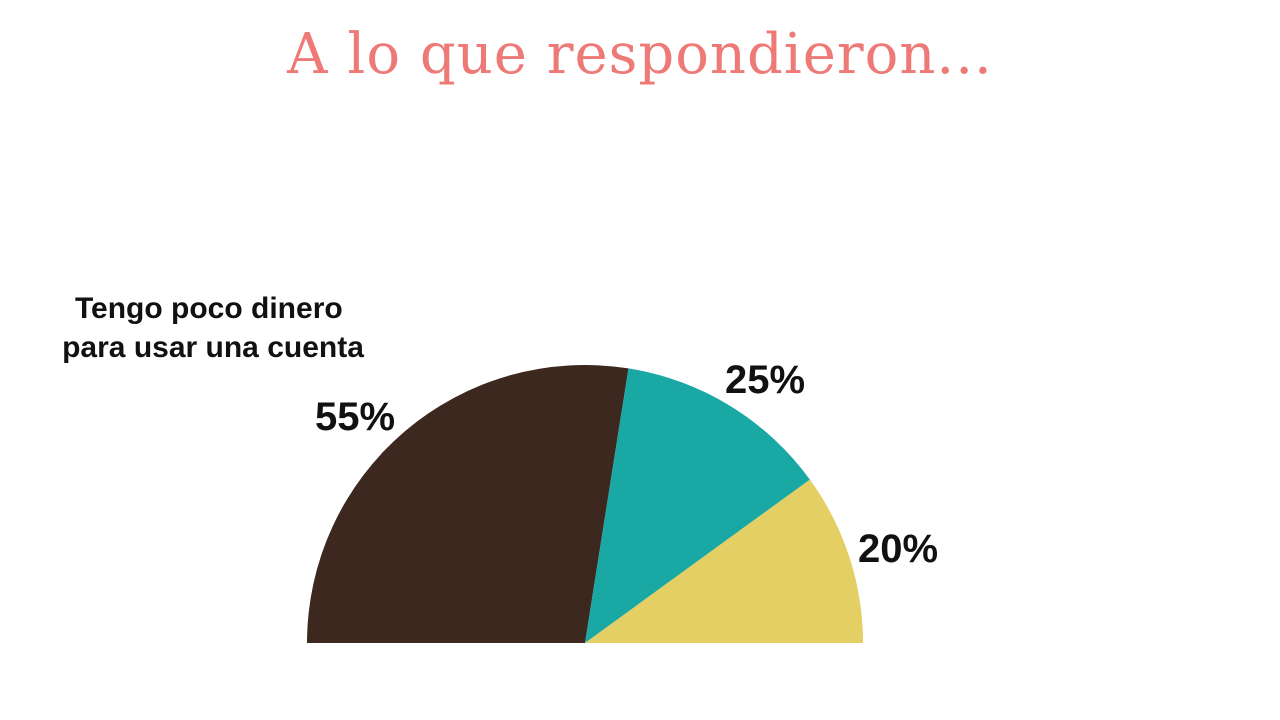  I want to click on pie-labels: 55% 25% 20%, so click(626, 464).